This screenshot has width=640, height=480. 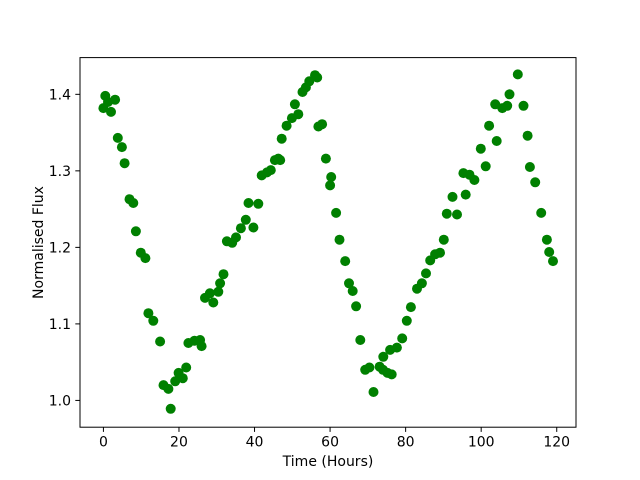 I want to click on y-tick-label: 1.2, so click(x=60, y=248).